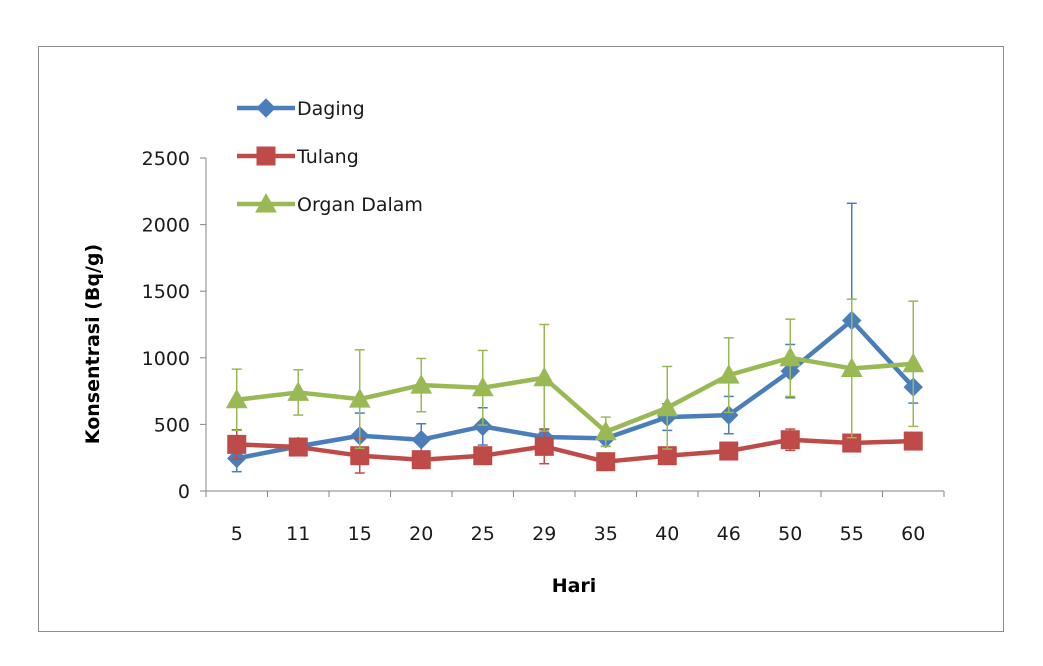 The image size is (1043, 666). I want to click on y-tick-label: 2500, so click(166, 159).